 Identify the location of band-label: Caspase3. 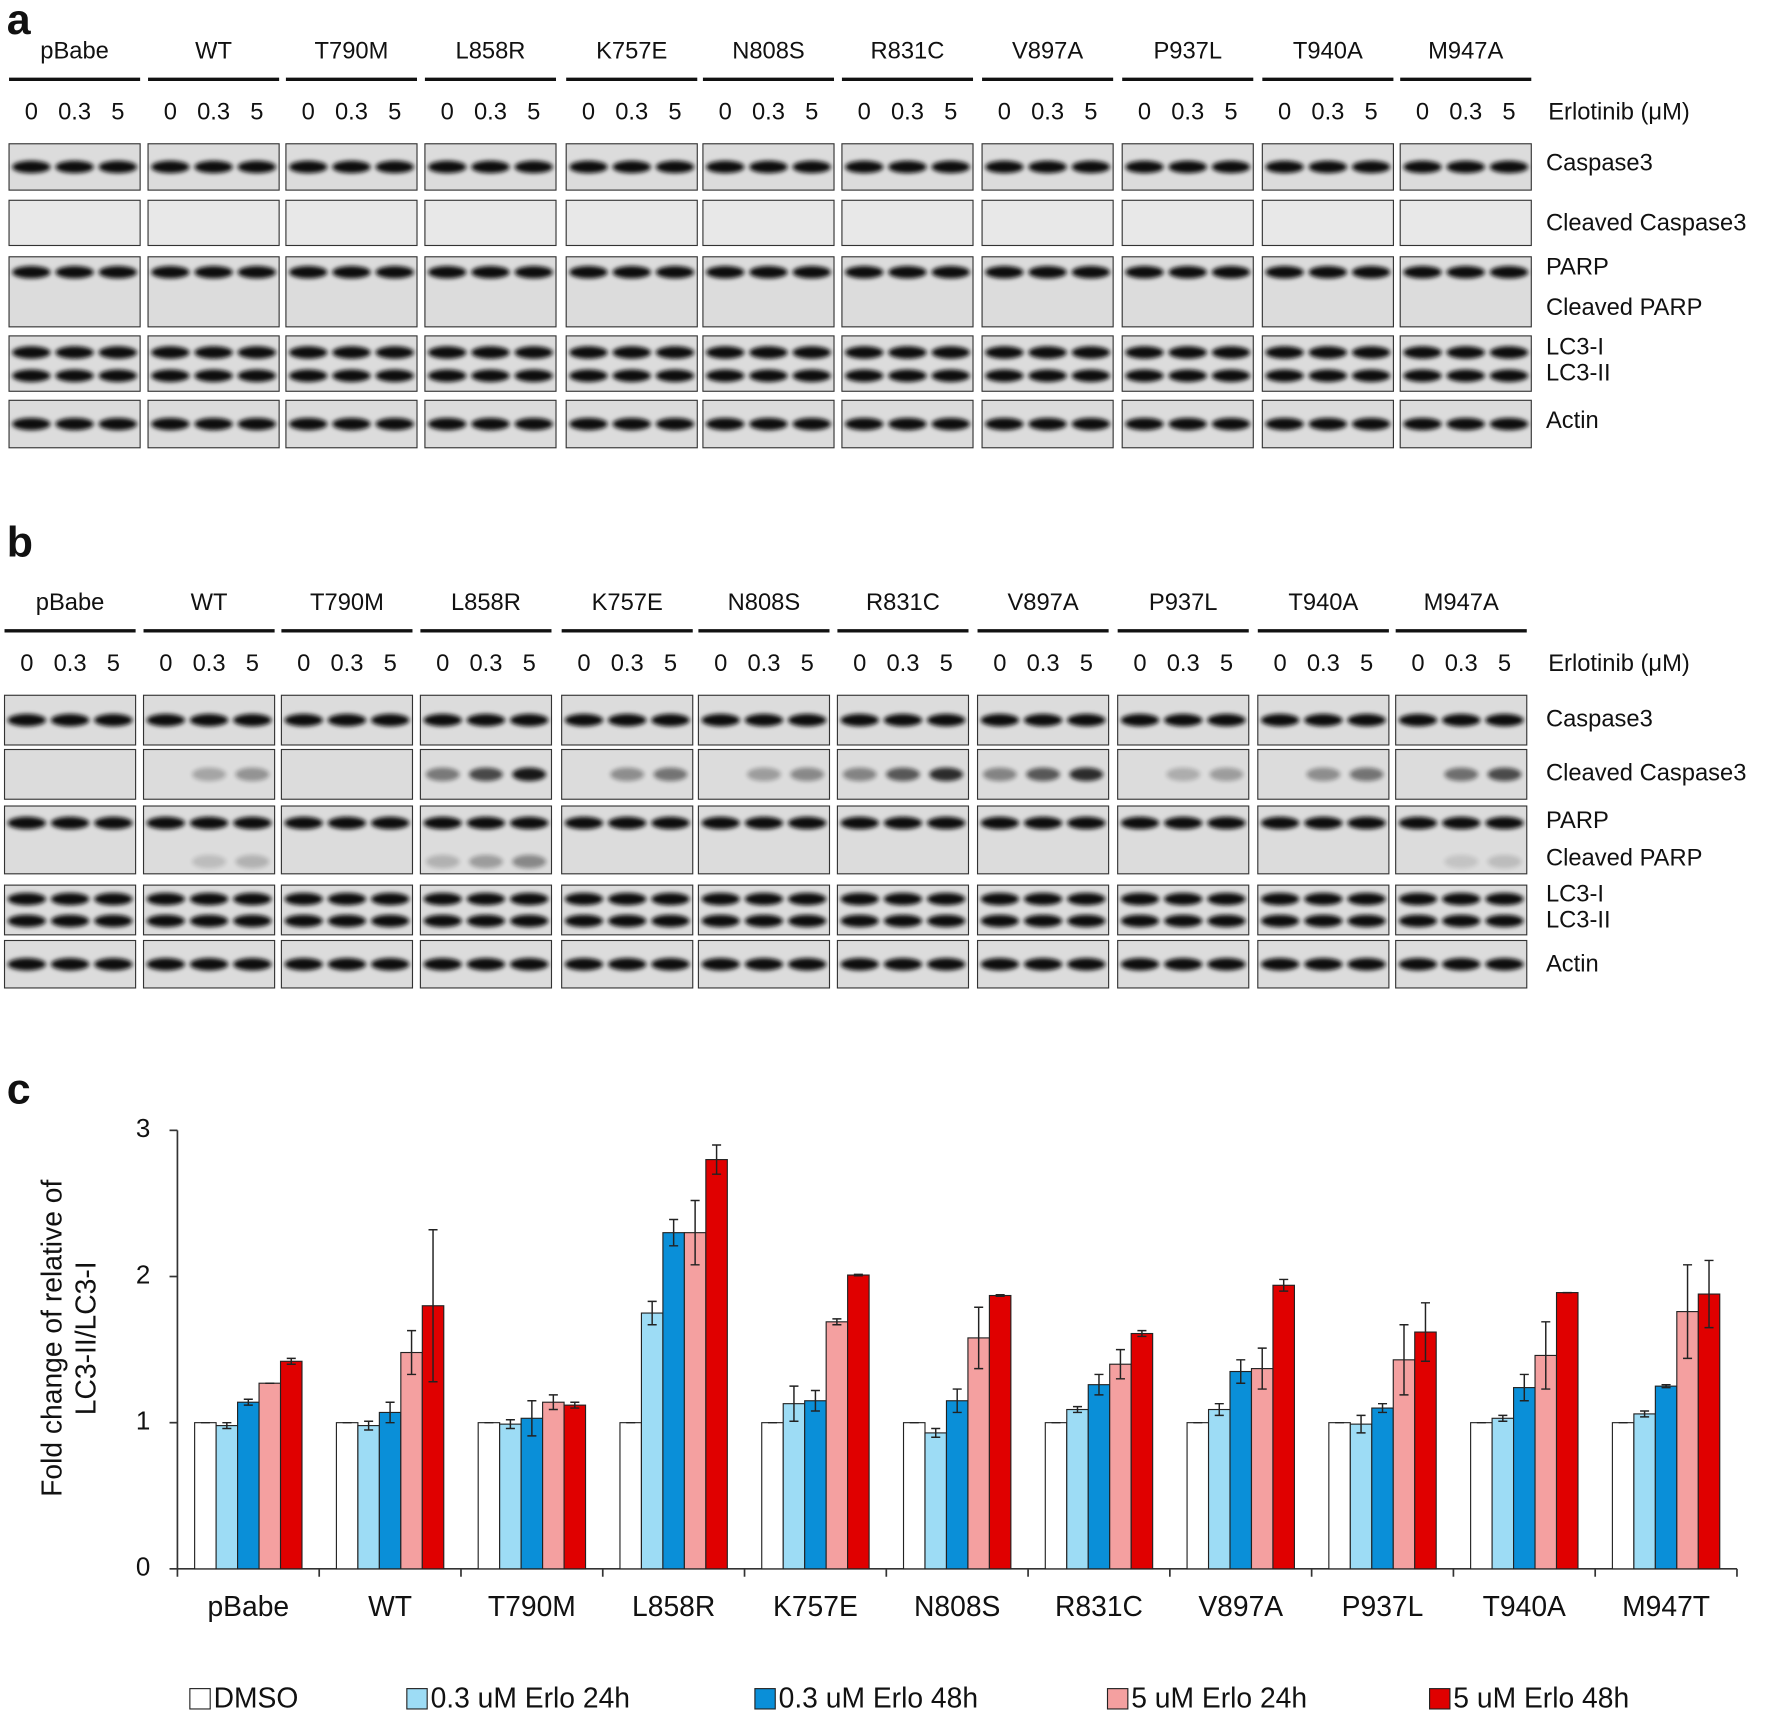
(1599, 163).